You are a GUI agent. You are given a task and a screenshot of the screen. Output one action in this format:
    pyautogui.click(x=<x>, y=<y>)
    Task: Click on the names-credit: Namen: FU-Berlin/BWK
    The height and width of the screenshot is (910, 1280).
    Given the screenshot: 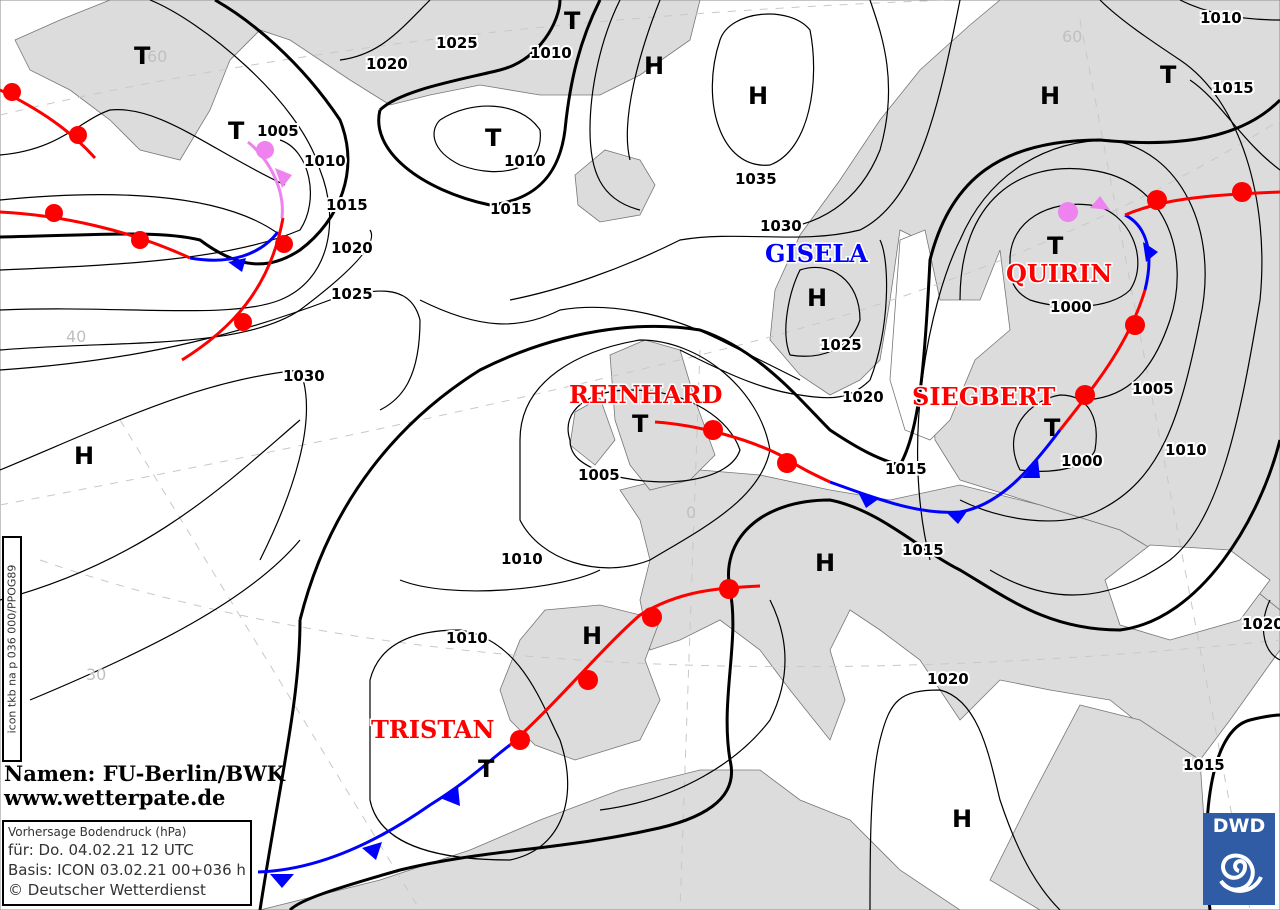 What is the action you would take?
    pyautogui.click(x=144, y=773)
    